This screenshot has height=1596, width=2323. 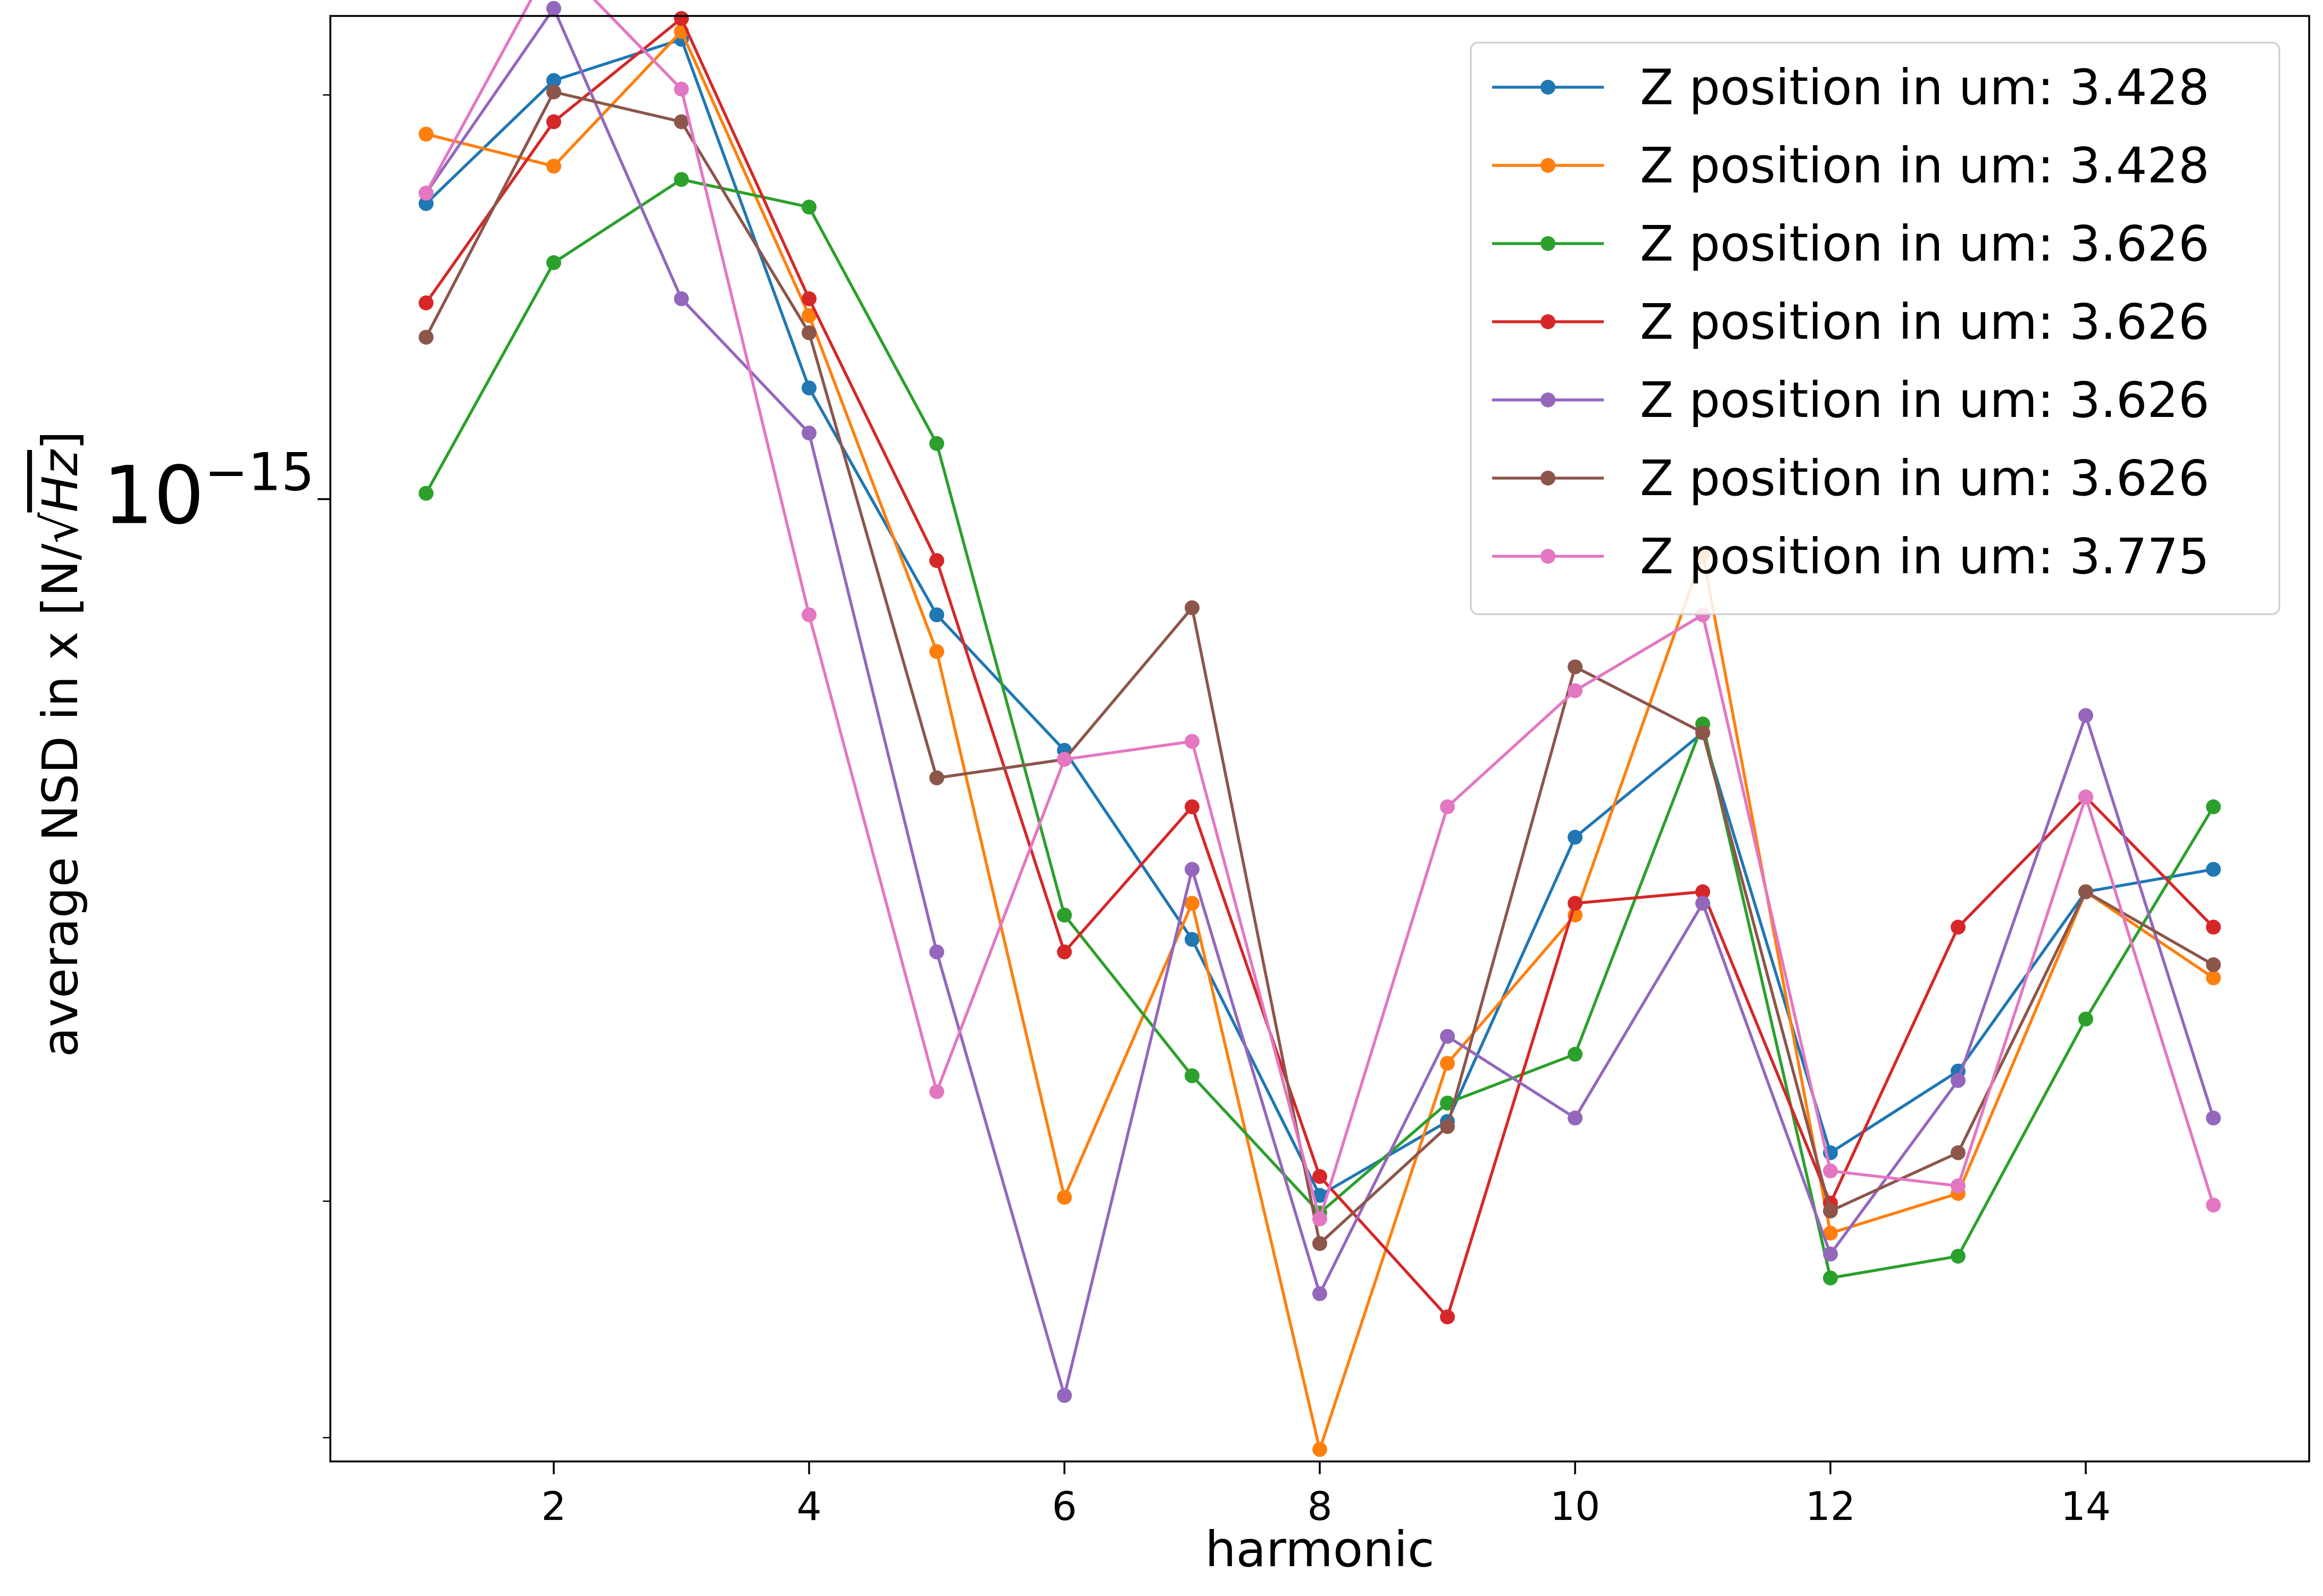 What do you see at coordinates (259, 472) in the screenshot?
I see `y-tick-label-exponent: −15` at bounding box center [259, 472].